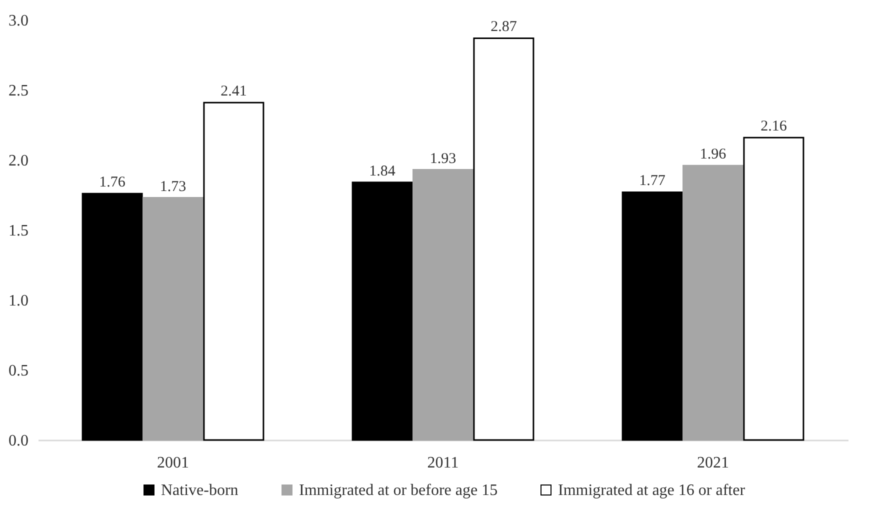 The height and width of the screenshot is (509, 879). I want to click on y-tick-label: 0.0, so click(18, 441).